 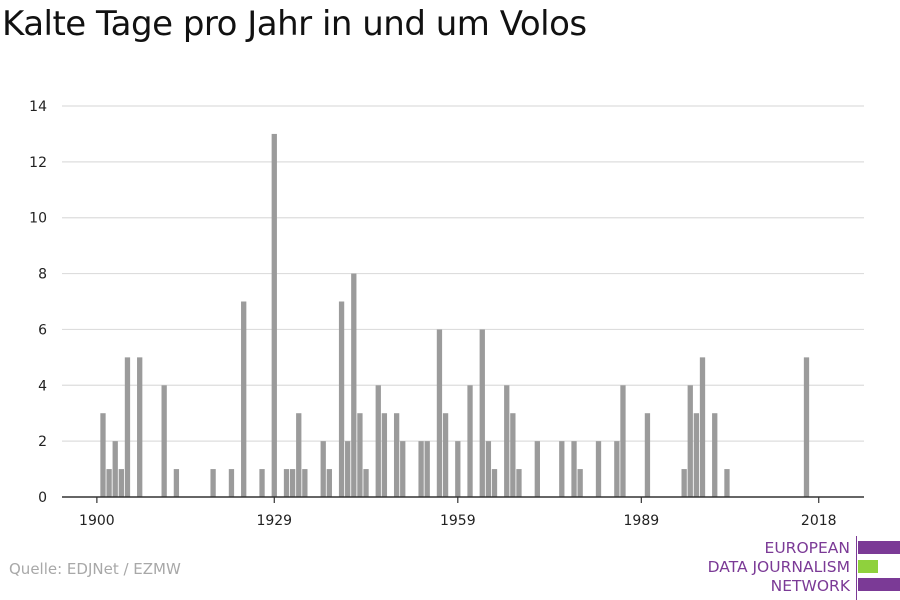 What do you see at coordinates (109, 483) in the screenshot?
I see `bar-1902` at bounding box center [109, 483].